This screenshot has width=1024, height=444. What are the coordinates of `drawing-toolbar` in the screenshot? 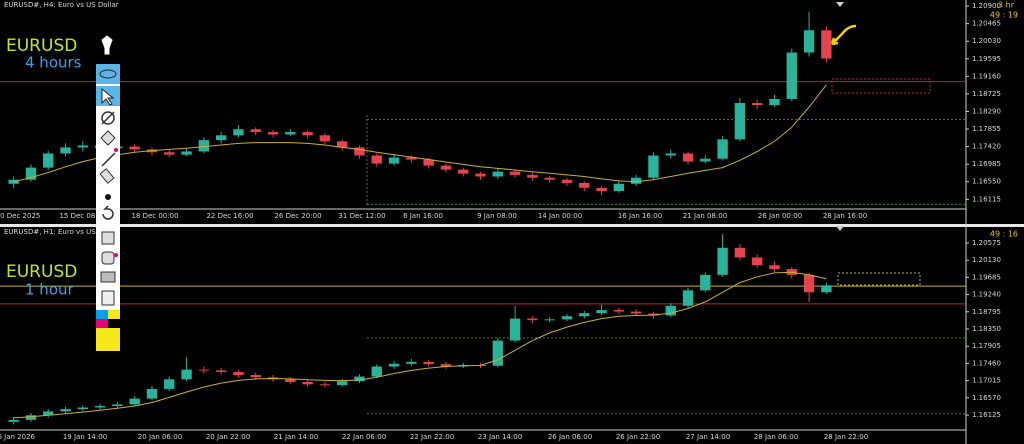 It's located at (108, 193).